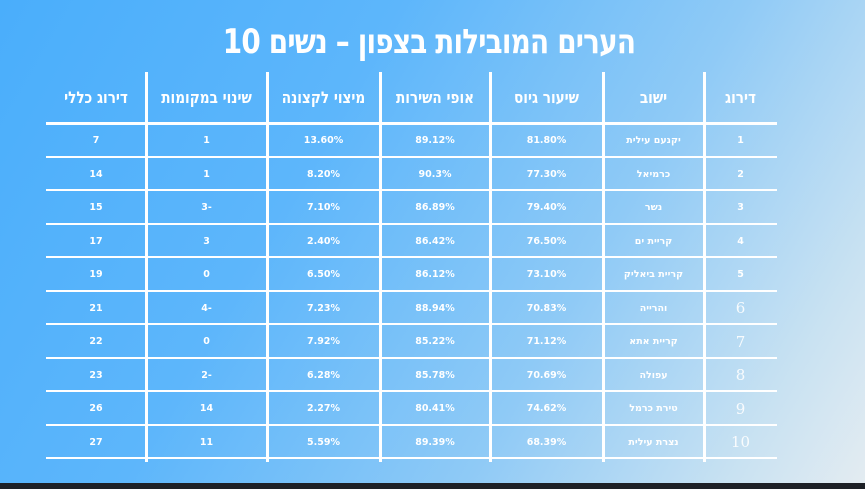 The image size is (865, 489). What do you see at coordinates (96, 141) in the screenshot?
I see `cell-overall-rank: 7` at bounding box center [96, 141].